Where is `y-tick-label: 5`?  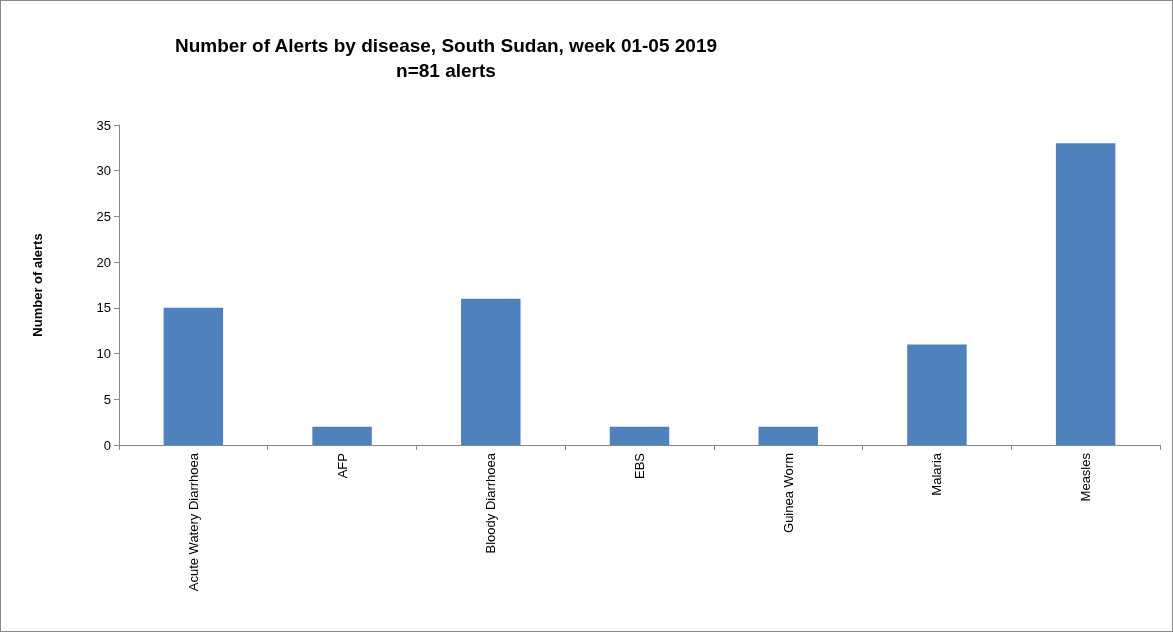
y-tick-label: 5 is located at coordinates (107, 399).